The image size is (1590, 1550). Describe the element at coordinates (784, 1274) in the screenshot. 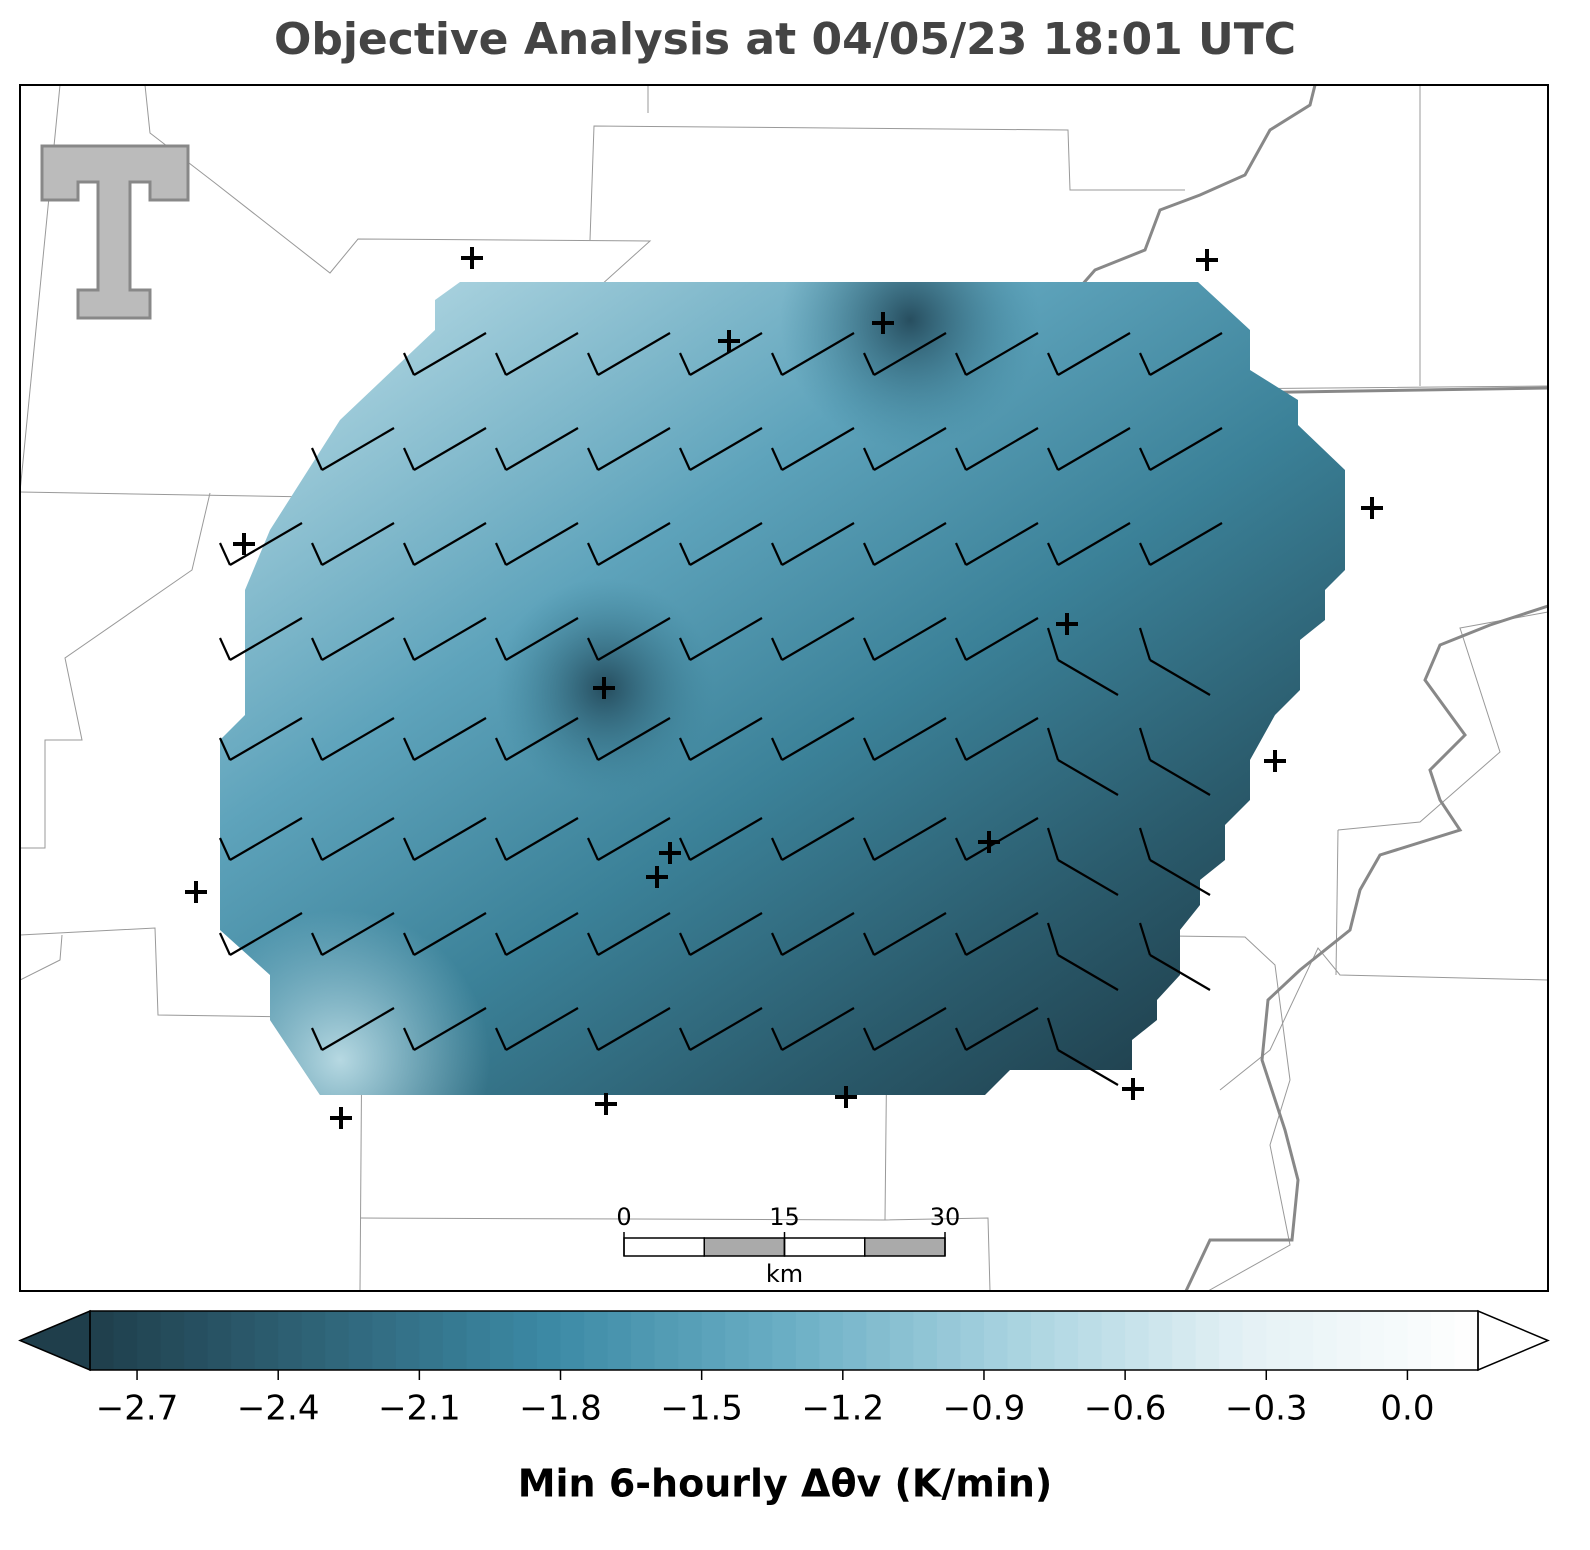

I see `scale-unit: km` at that location.